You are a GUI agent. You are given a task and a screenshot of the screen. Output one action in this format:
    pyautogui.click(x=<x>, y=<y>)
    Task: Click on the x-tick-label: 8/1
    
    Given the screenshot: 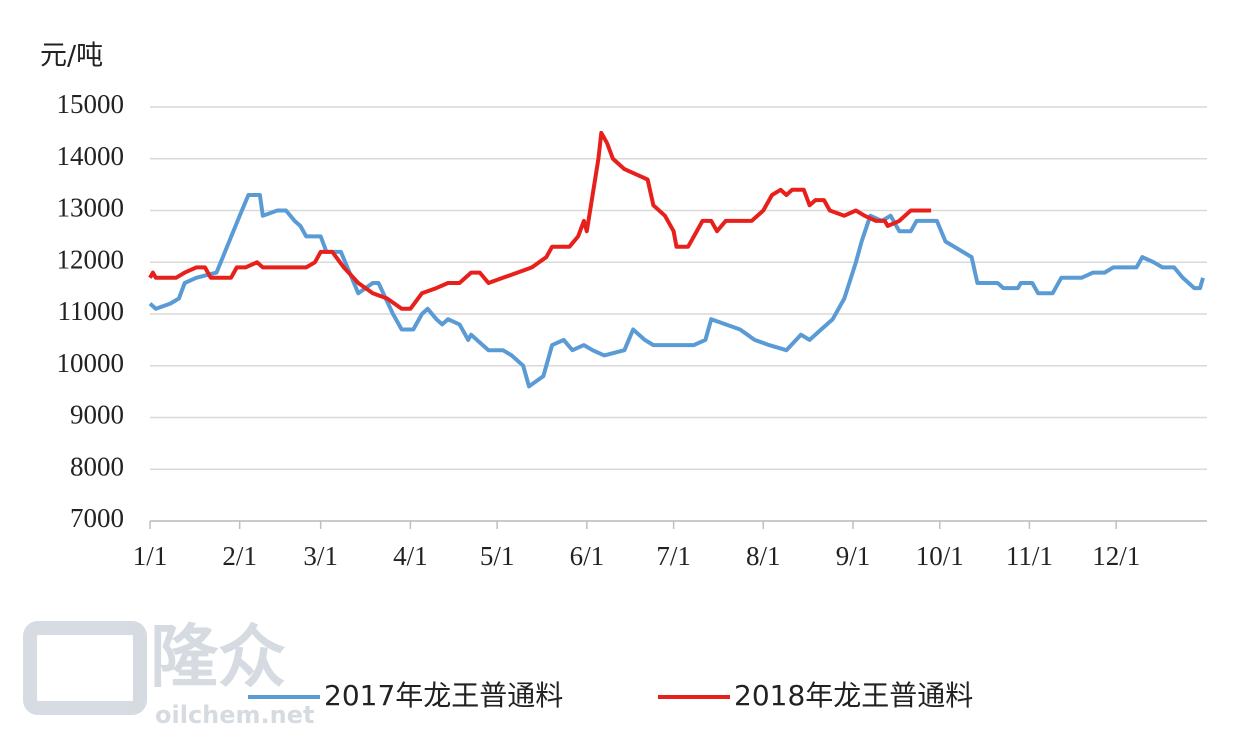 What is the action you would take?
    pyautogui.click(x=763, y=556)
    